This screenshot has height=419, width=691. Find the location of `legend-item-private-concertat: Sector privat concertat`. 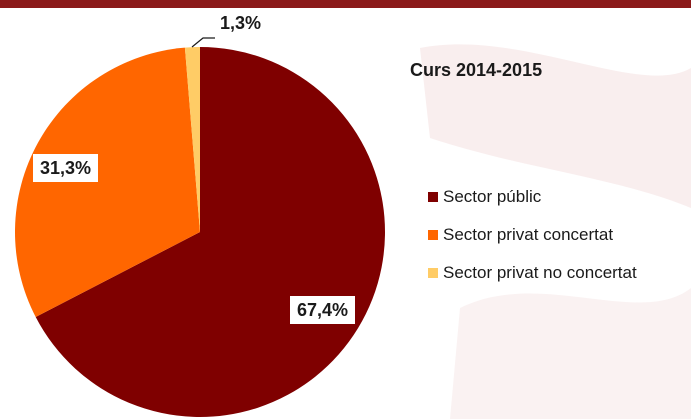

legend-item-private-concertat: Sector privat concertat is located at coordinates (532, 235).